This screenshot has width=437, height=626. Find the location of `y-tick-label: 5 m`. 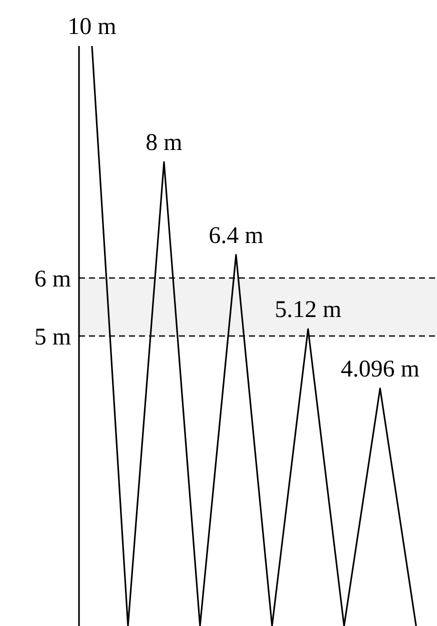

y-tick-label: 5 m is located at coordinates (53, 337).